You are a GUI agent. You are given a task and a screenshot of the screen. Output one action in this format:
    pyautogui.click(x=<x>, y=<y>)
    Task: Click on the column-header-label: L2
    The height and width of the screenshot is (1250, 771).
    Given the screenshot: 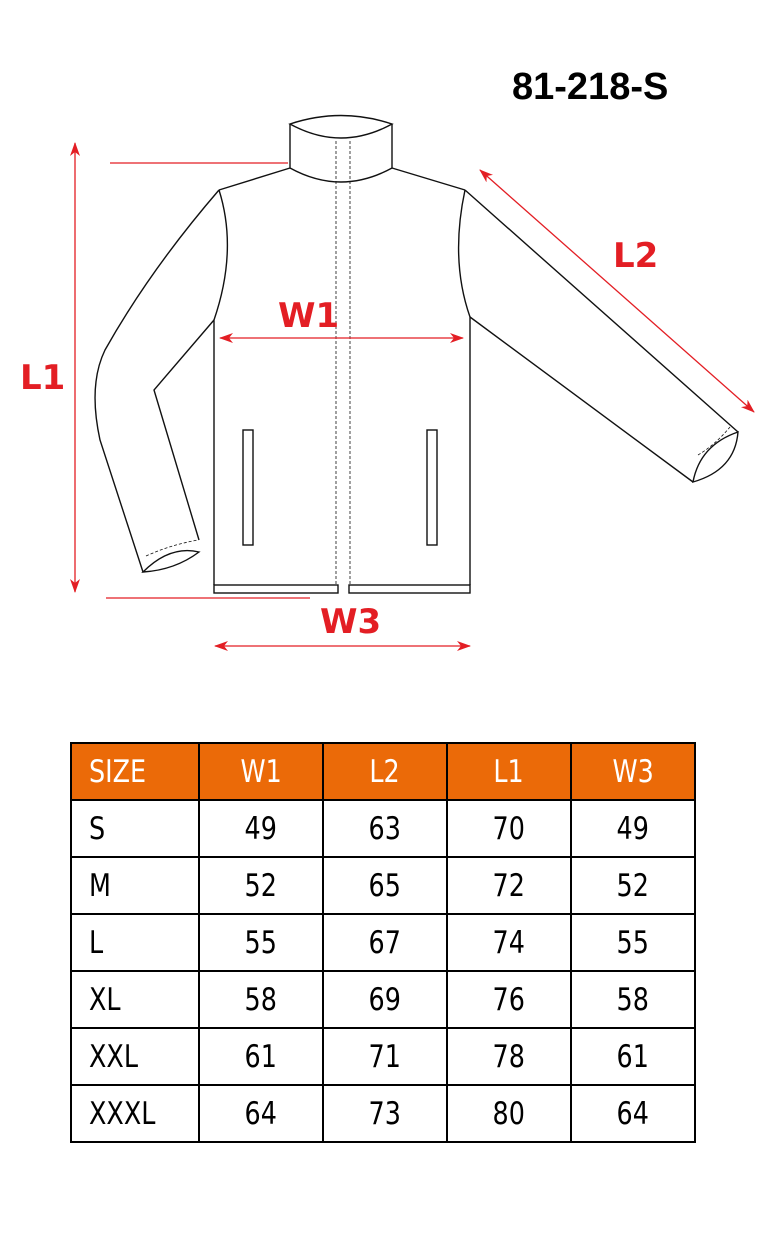 What is the action you would take?
    pyautogui.click(x=385, y=771)
    